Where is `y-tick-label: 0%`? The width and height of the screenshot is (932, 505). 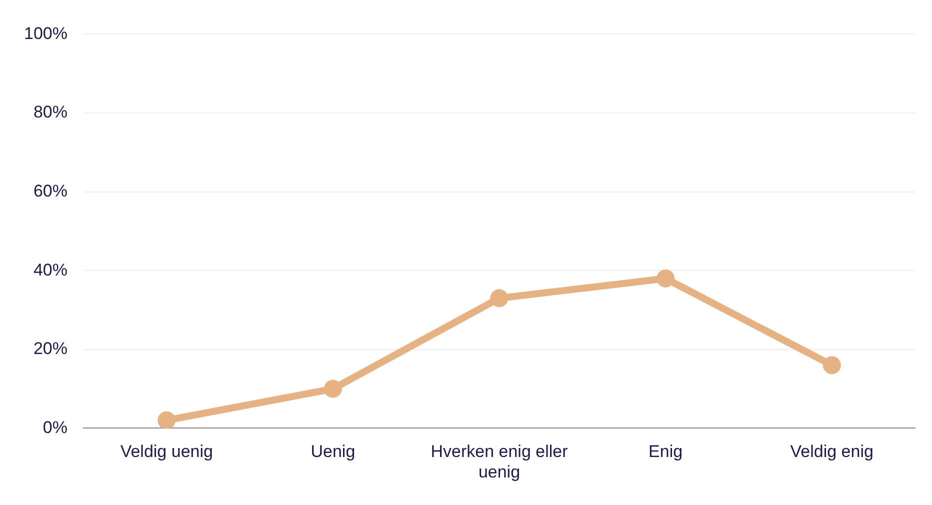 y-tick-label: 0% is located at coordinates (55, 427).